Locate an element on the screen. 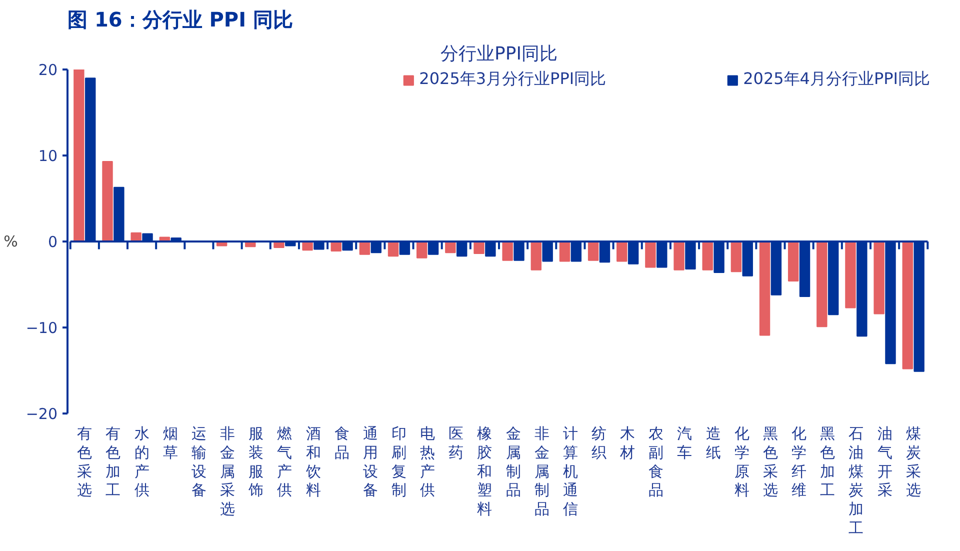 The height and width of the screenshot is (551, 960). x-tick-label: 纺织 is located at coordinates (599, 443).